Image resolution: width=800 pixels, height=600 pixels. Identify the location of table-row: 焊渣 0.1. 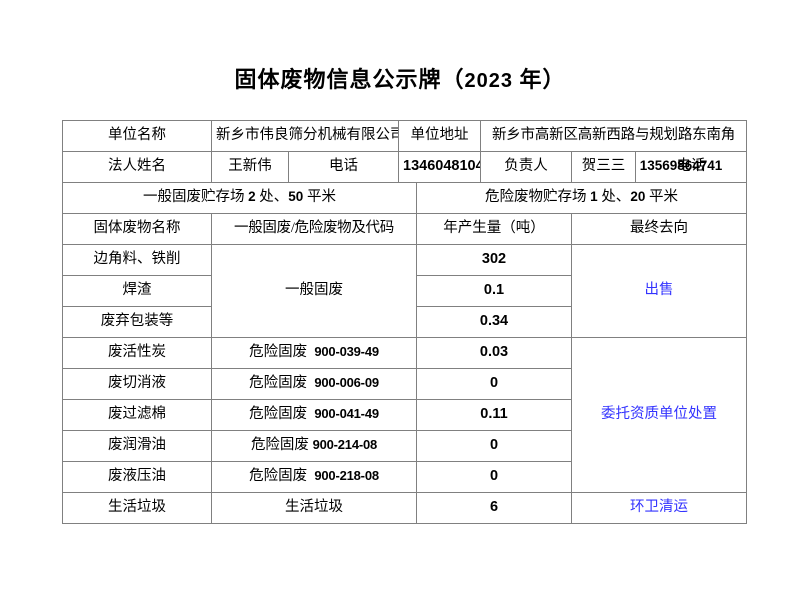
(404, 291).